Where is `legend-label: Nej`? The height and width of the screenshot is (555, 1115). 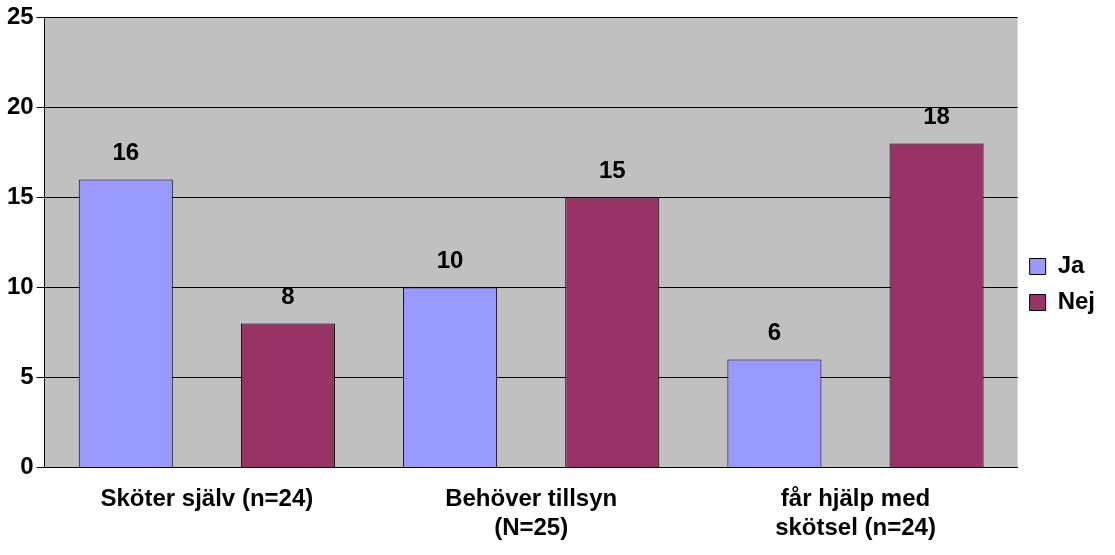
legend-label: Nej is located at coordinates (1076, 301).